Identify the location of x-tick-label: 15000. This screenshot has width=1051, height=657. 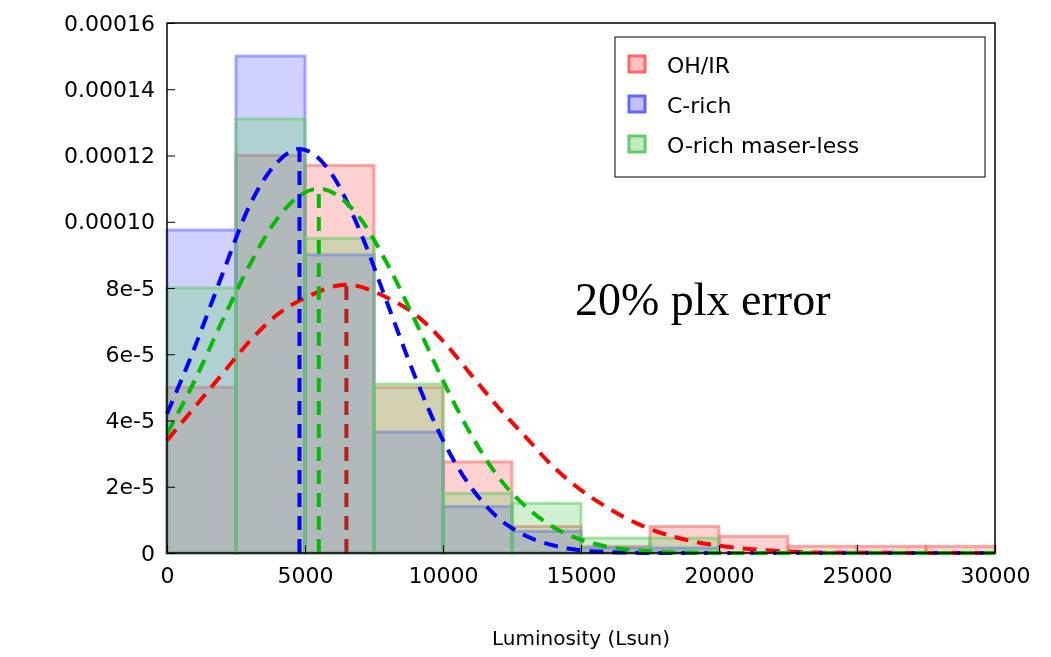
(581, 575).